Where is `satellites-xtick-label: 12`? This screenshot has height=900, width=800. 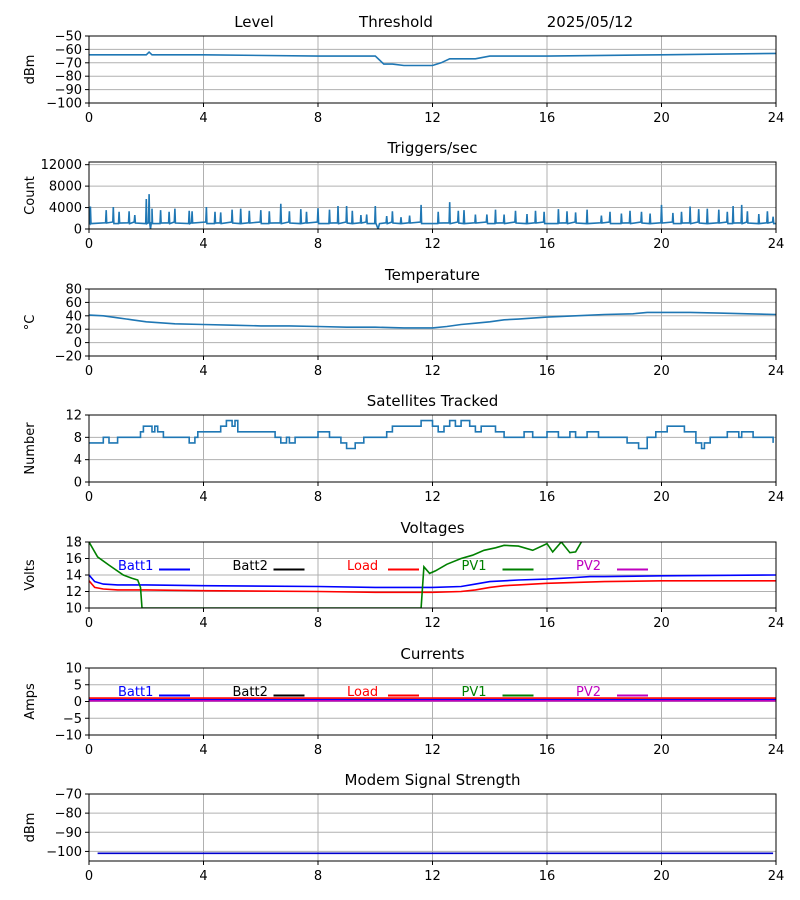
satellites-xtick-label: 12 is located at coordinates (432, 497).